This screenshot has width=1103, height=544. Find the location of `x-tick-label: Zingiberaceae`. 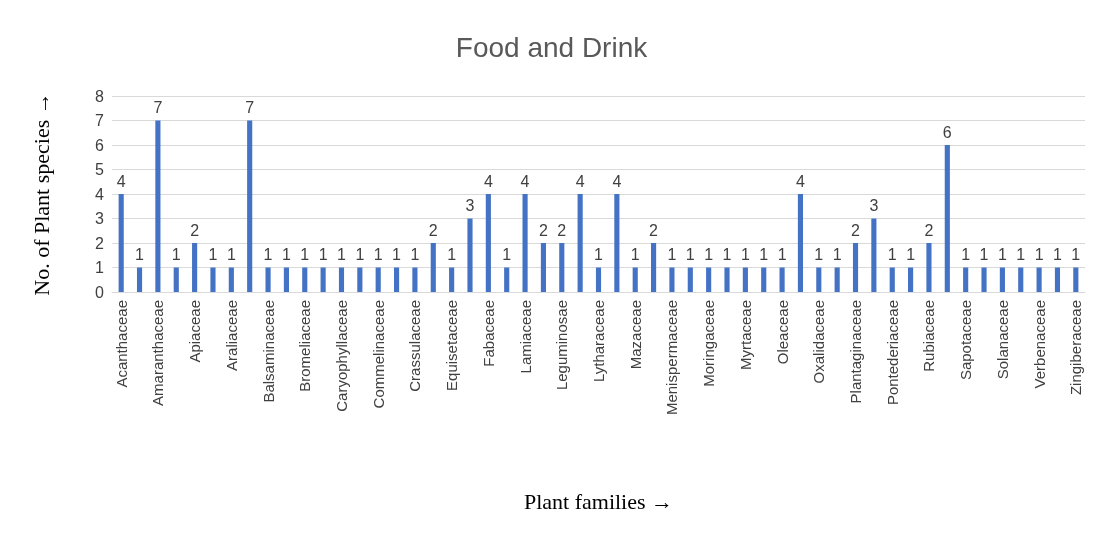

x-tick-label: Zingiberaceae is located at coordinates (1076, 348).